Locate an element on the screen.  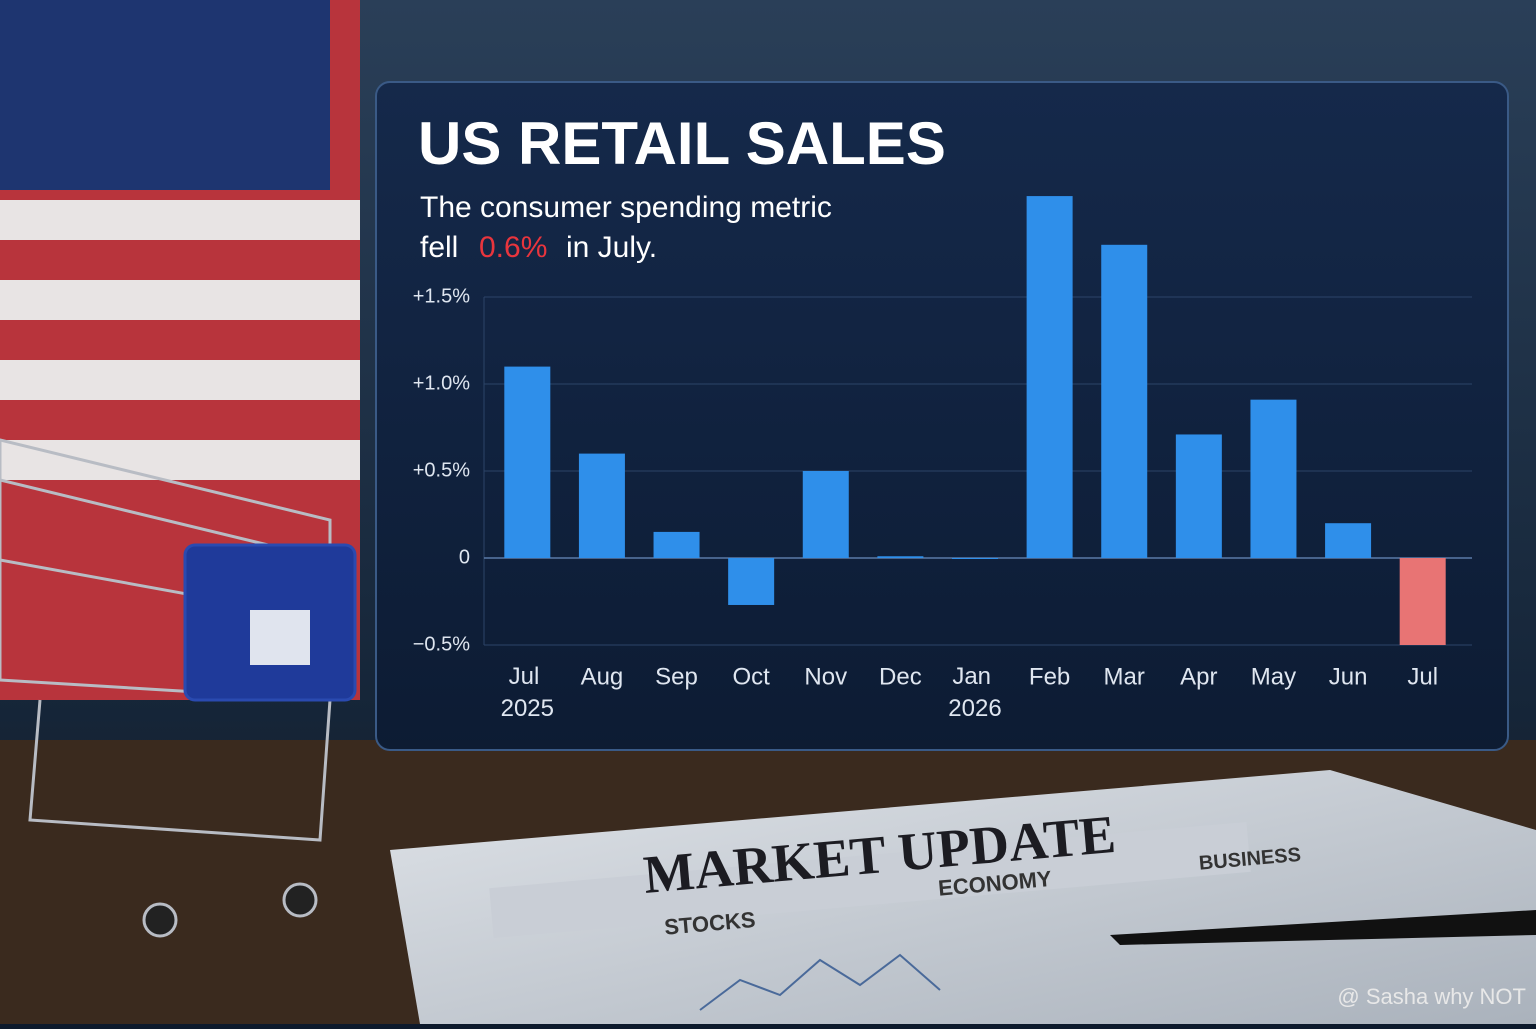
y-tick-label: 0 is located at coordinates (464, 557).